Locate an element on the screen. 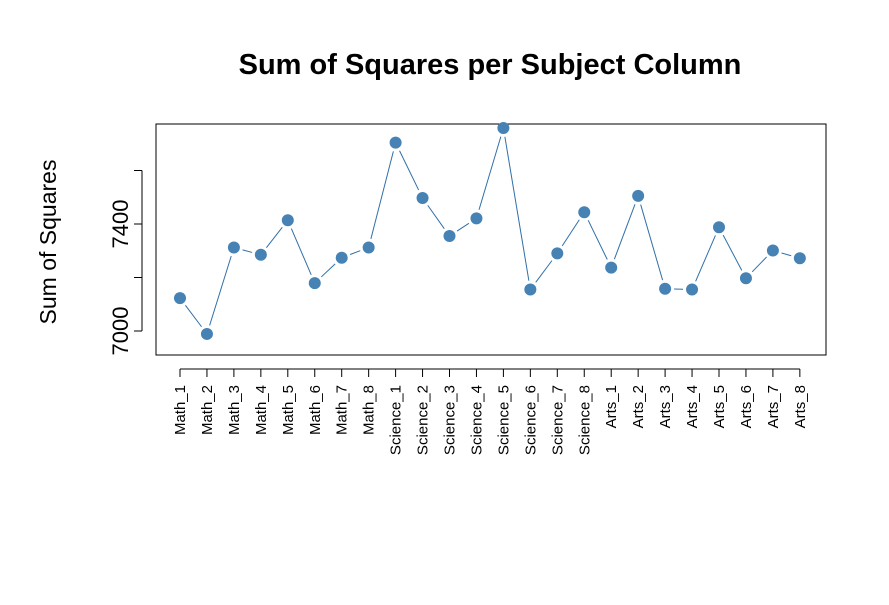  x-tick-label: Math_4 is located at coordinates (261, 410).